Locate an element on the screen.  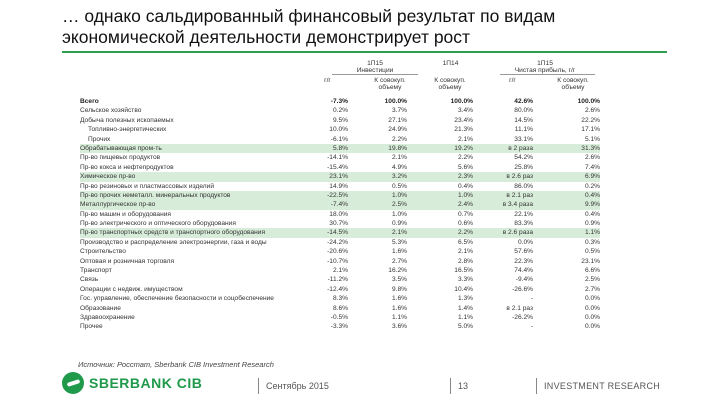
cell-v3: 1.4% is located at coordinates (465, 308).